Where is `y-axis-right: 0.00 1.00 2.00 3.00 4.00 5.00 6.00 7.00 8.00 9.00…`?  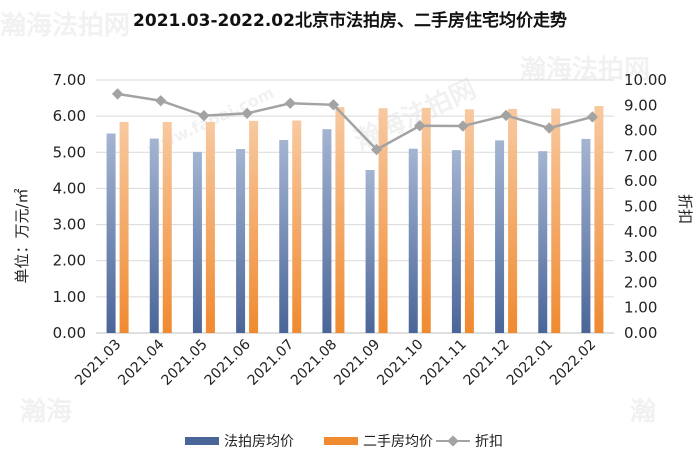
y-axis-right: 0.00 1.00 2.00 3.00 4.00 5.00 6.00 7.00 8.00 9.00… is located at coordinates (645, 206).